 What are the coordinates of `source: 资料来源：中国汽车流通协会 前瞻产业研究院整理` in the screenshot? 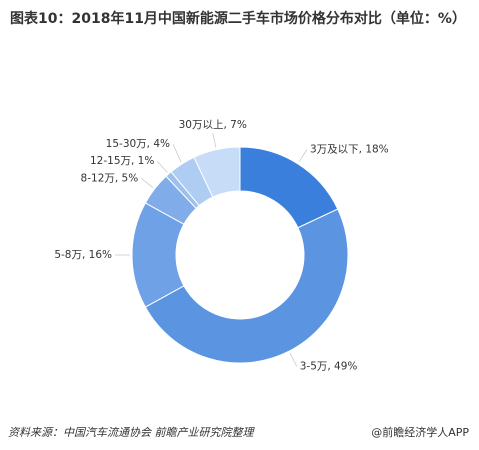 It's located at (131, 432).